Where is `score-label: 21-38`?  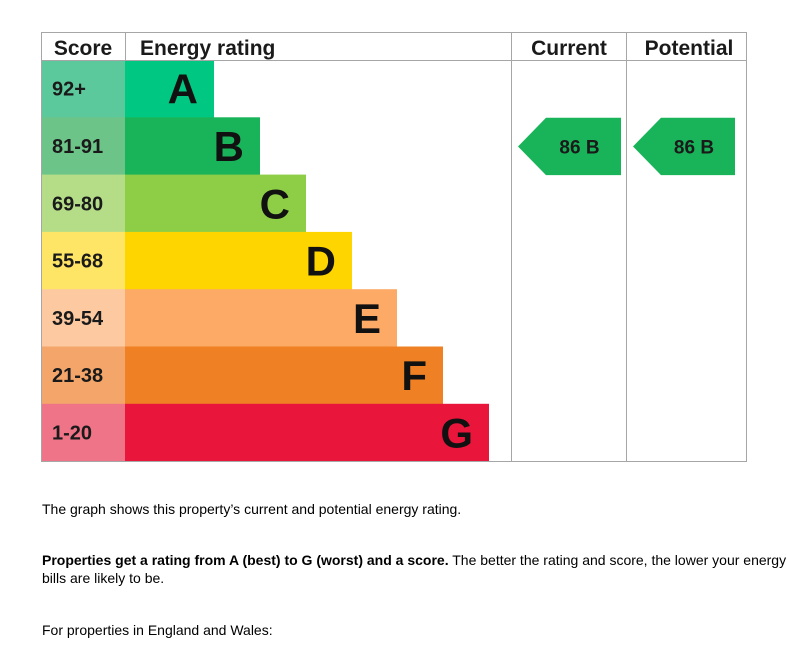 score-label: 21-38 is located at coordinates (77, 376).